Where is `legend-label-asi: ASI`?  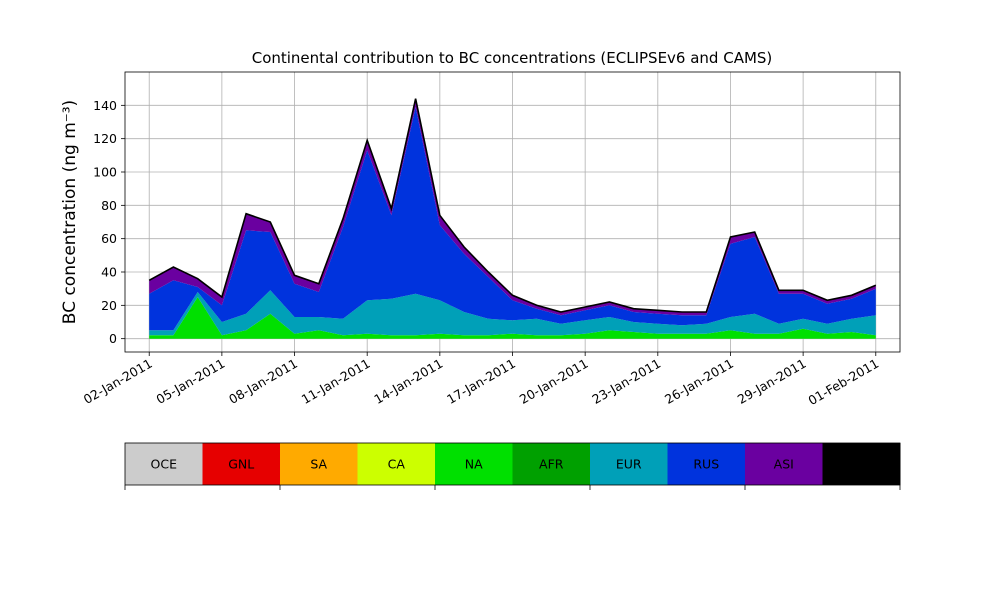 legend-label-asi: ASI is located at coordinates (784, 464).